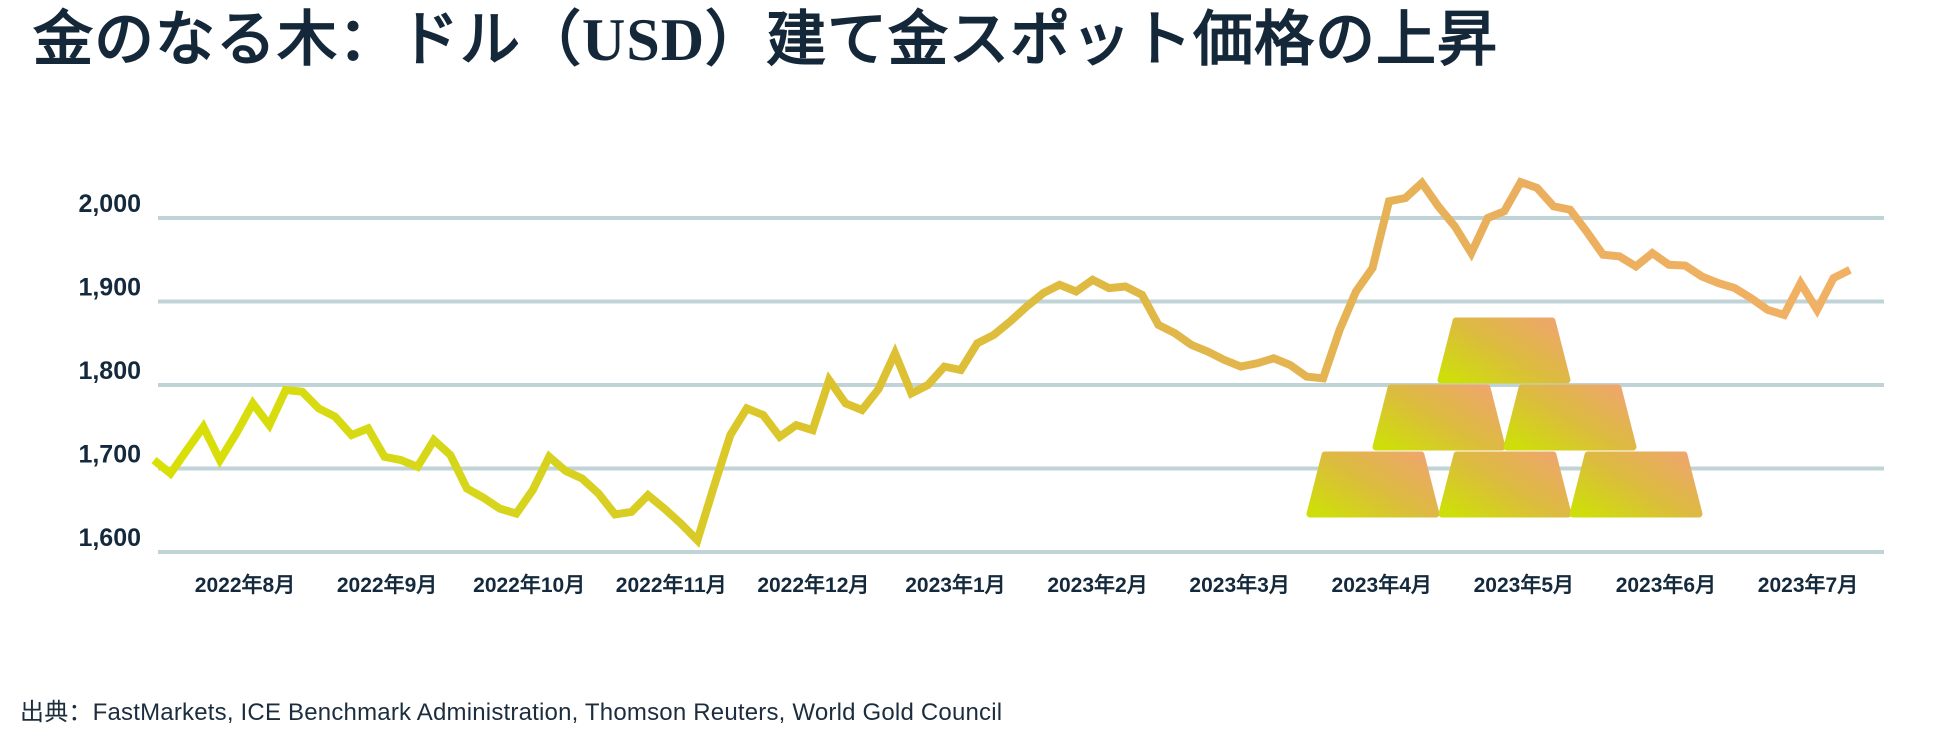  I want to click on y-axis-label: 1,700, so click(109, 455).